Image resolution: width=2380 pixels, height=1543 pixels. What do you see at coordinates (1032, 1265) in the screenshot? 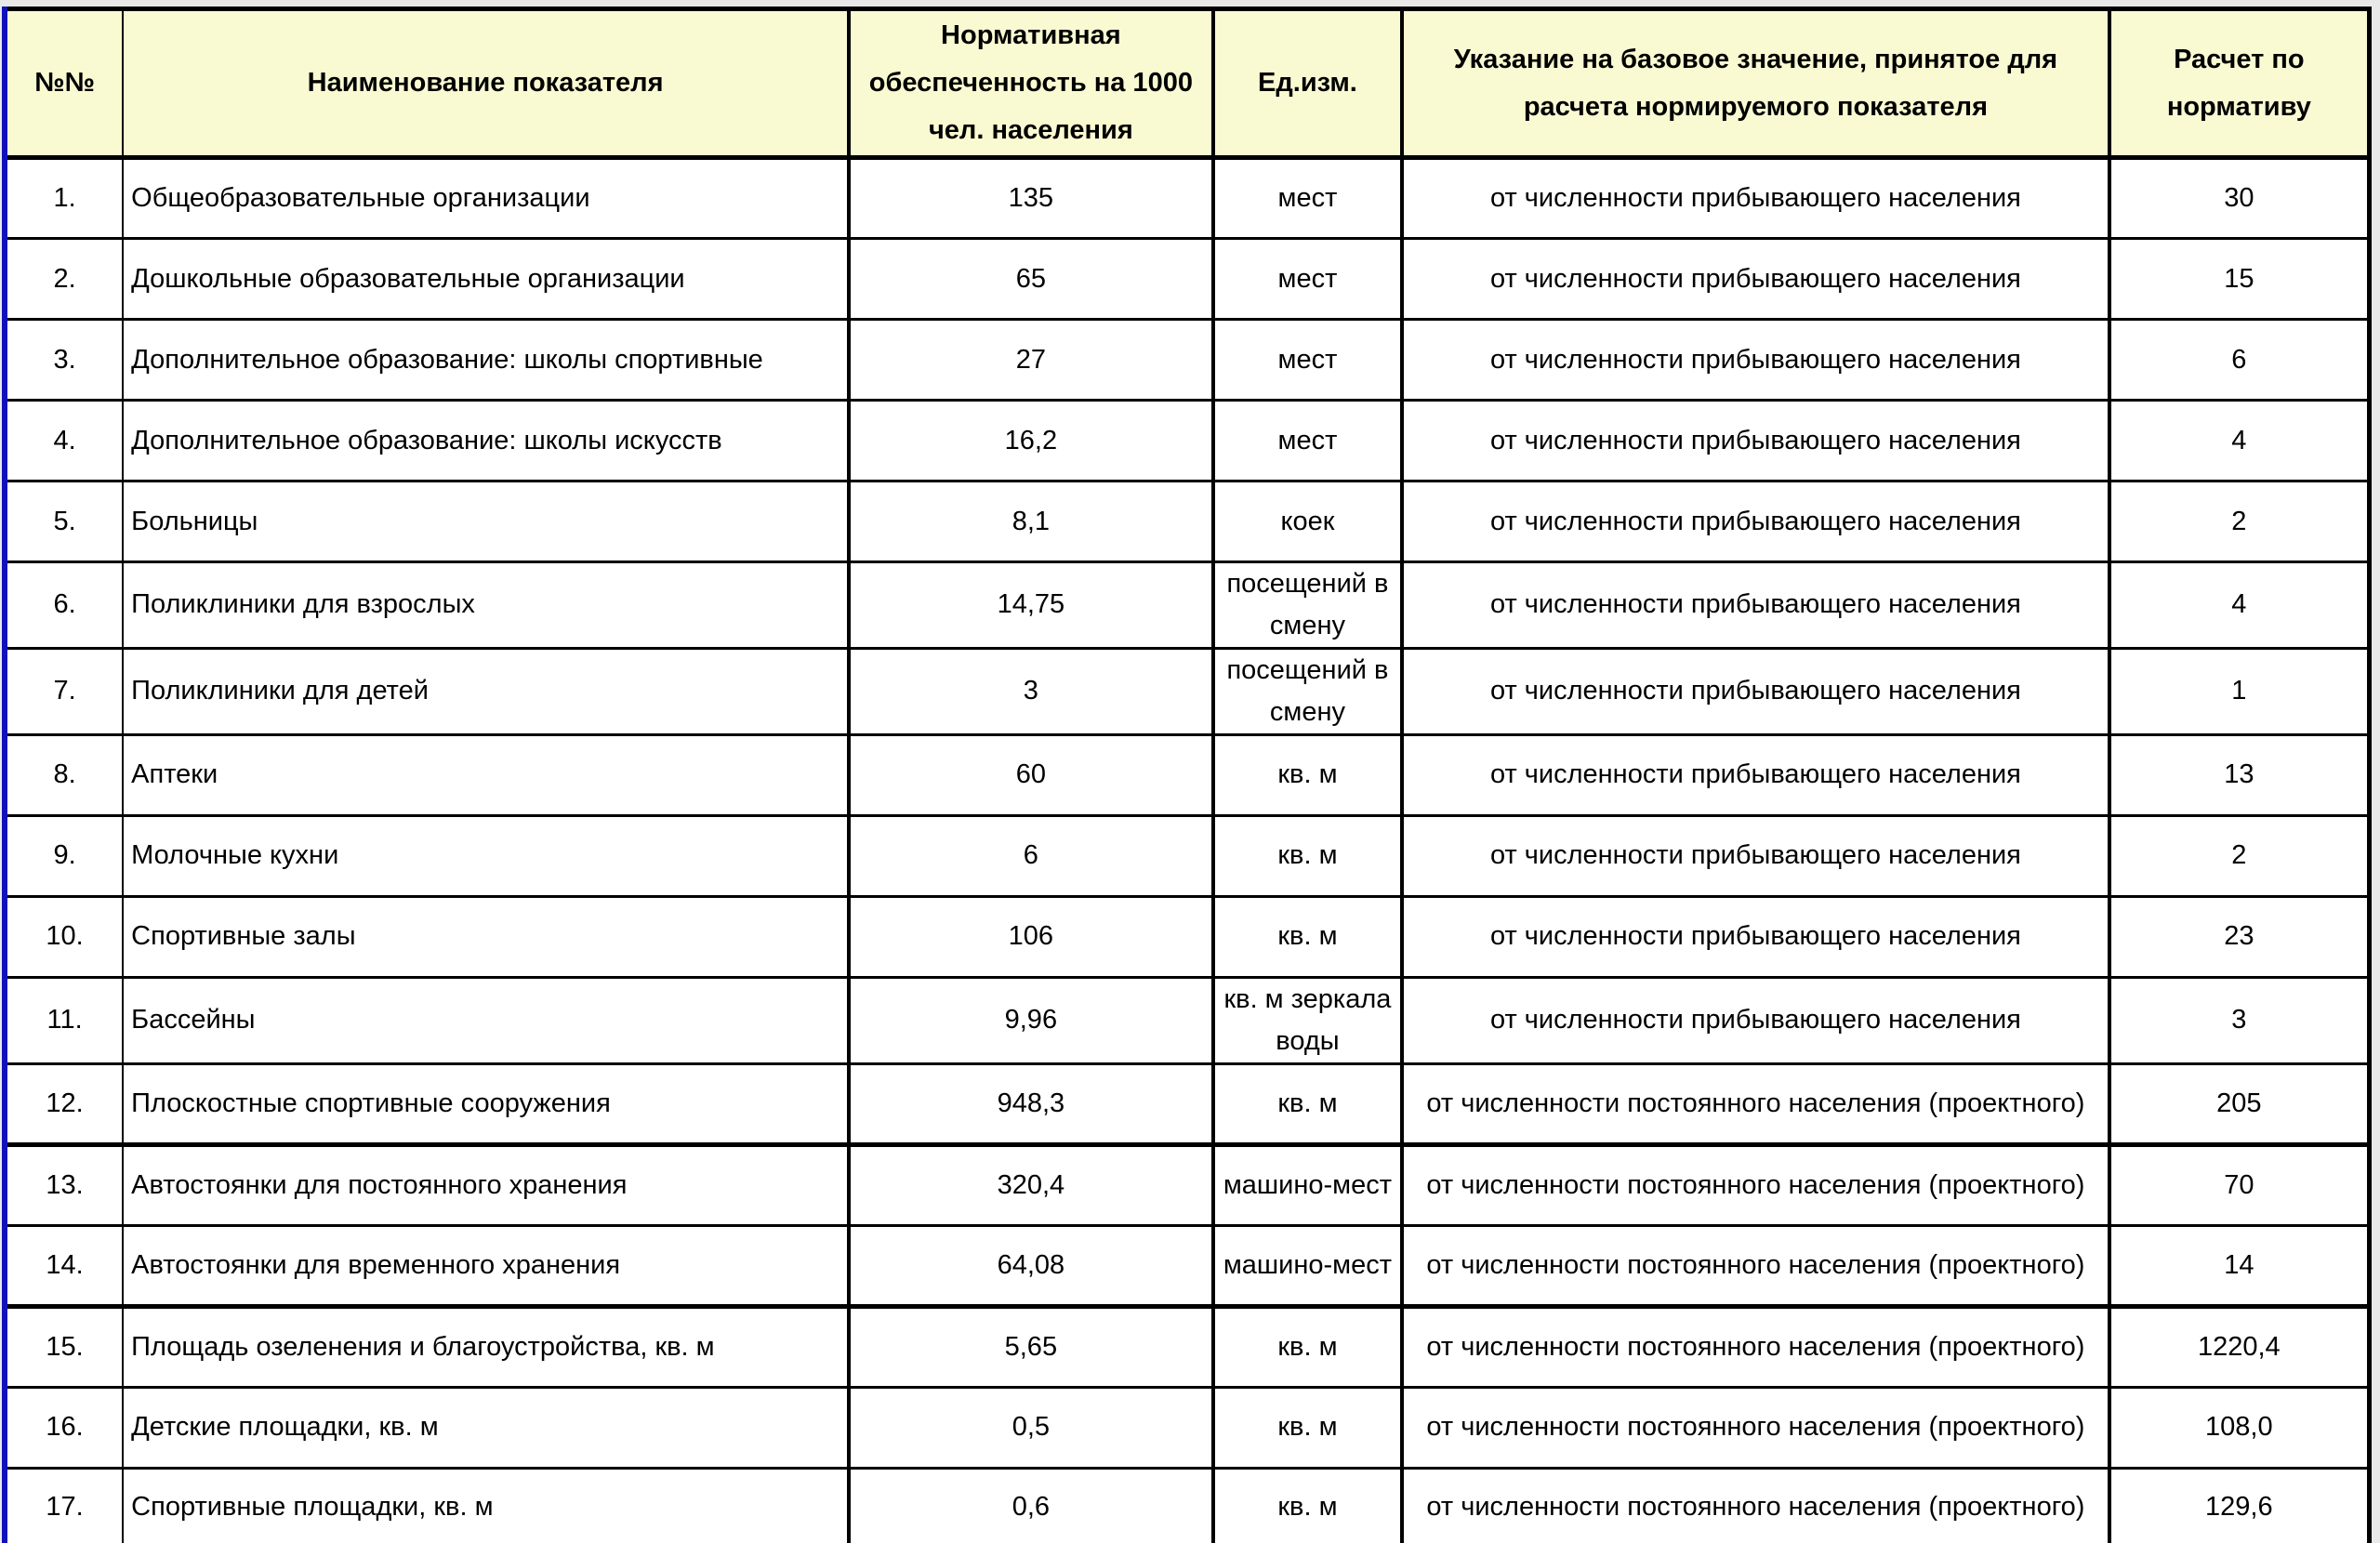
I see `norm-value-cell: 64,08` at bounding box center [1032, 1265].